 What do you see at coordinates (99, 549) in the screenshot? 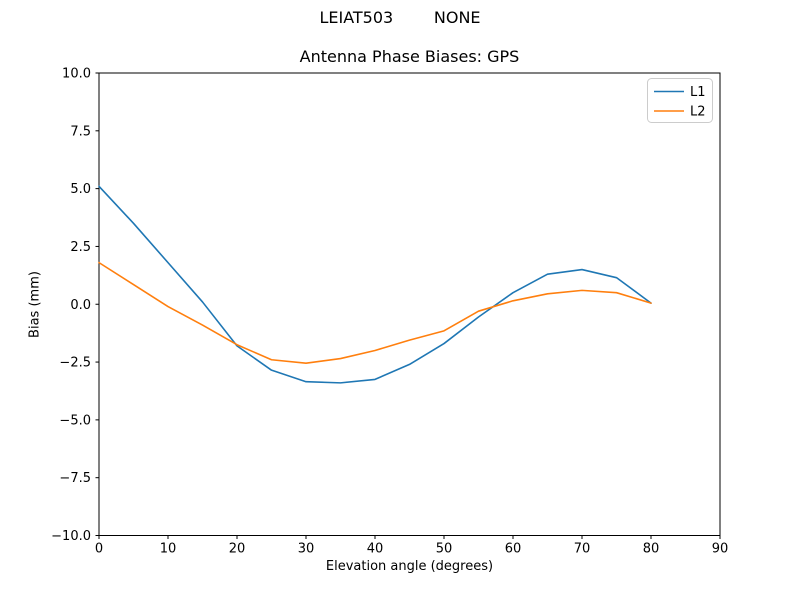
I see `x-tick-label: 0` at bounding box center [99, 549].